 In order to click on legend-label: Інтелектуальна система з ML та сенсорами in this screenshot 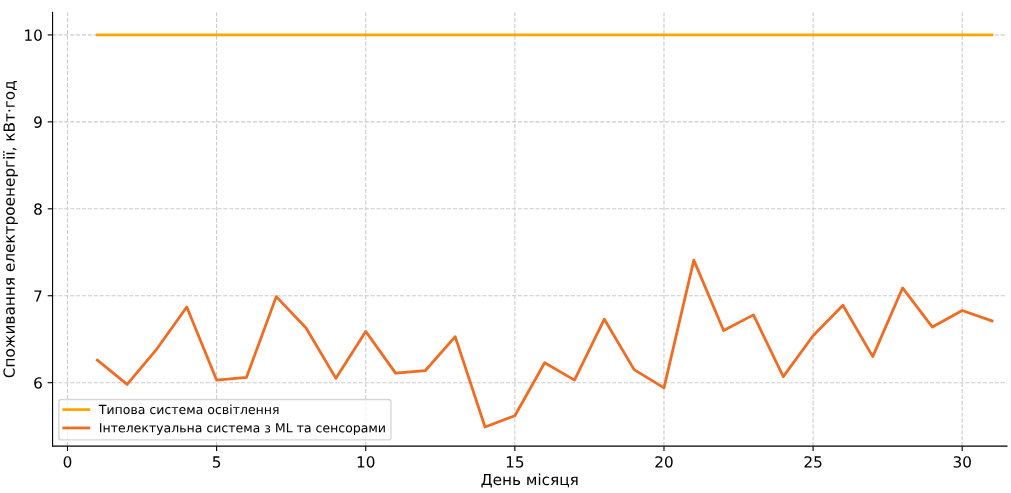, I will do `click(242, 429)`.